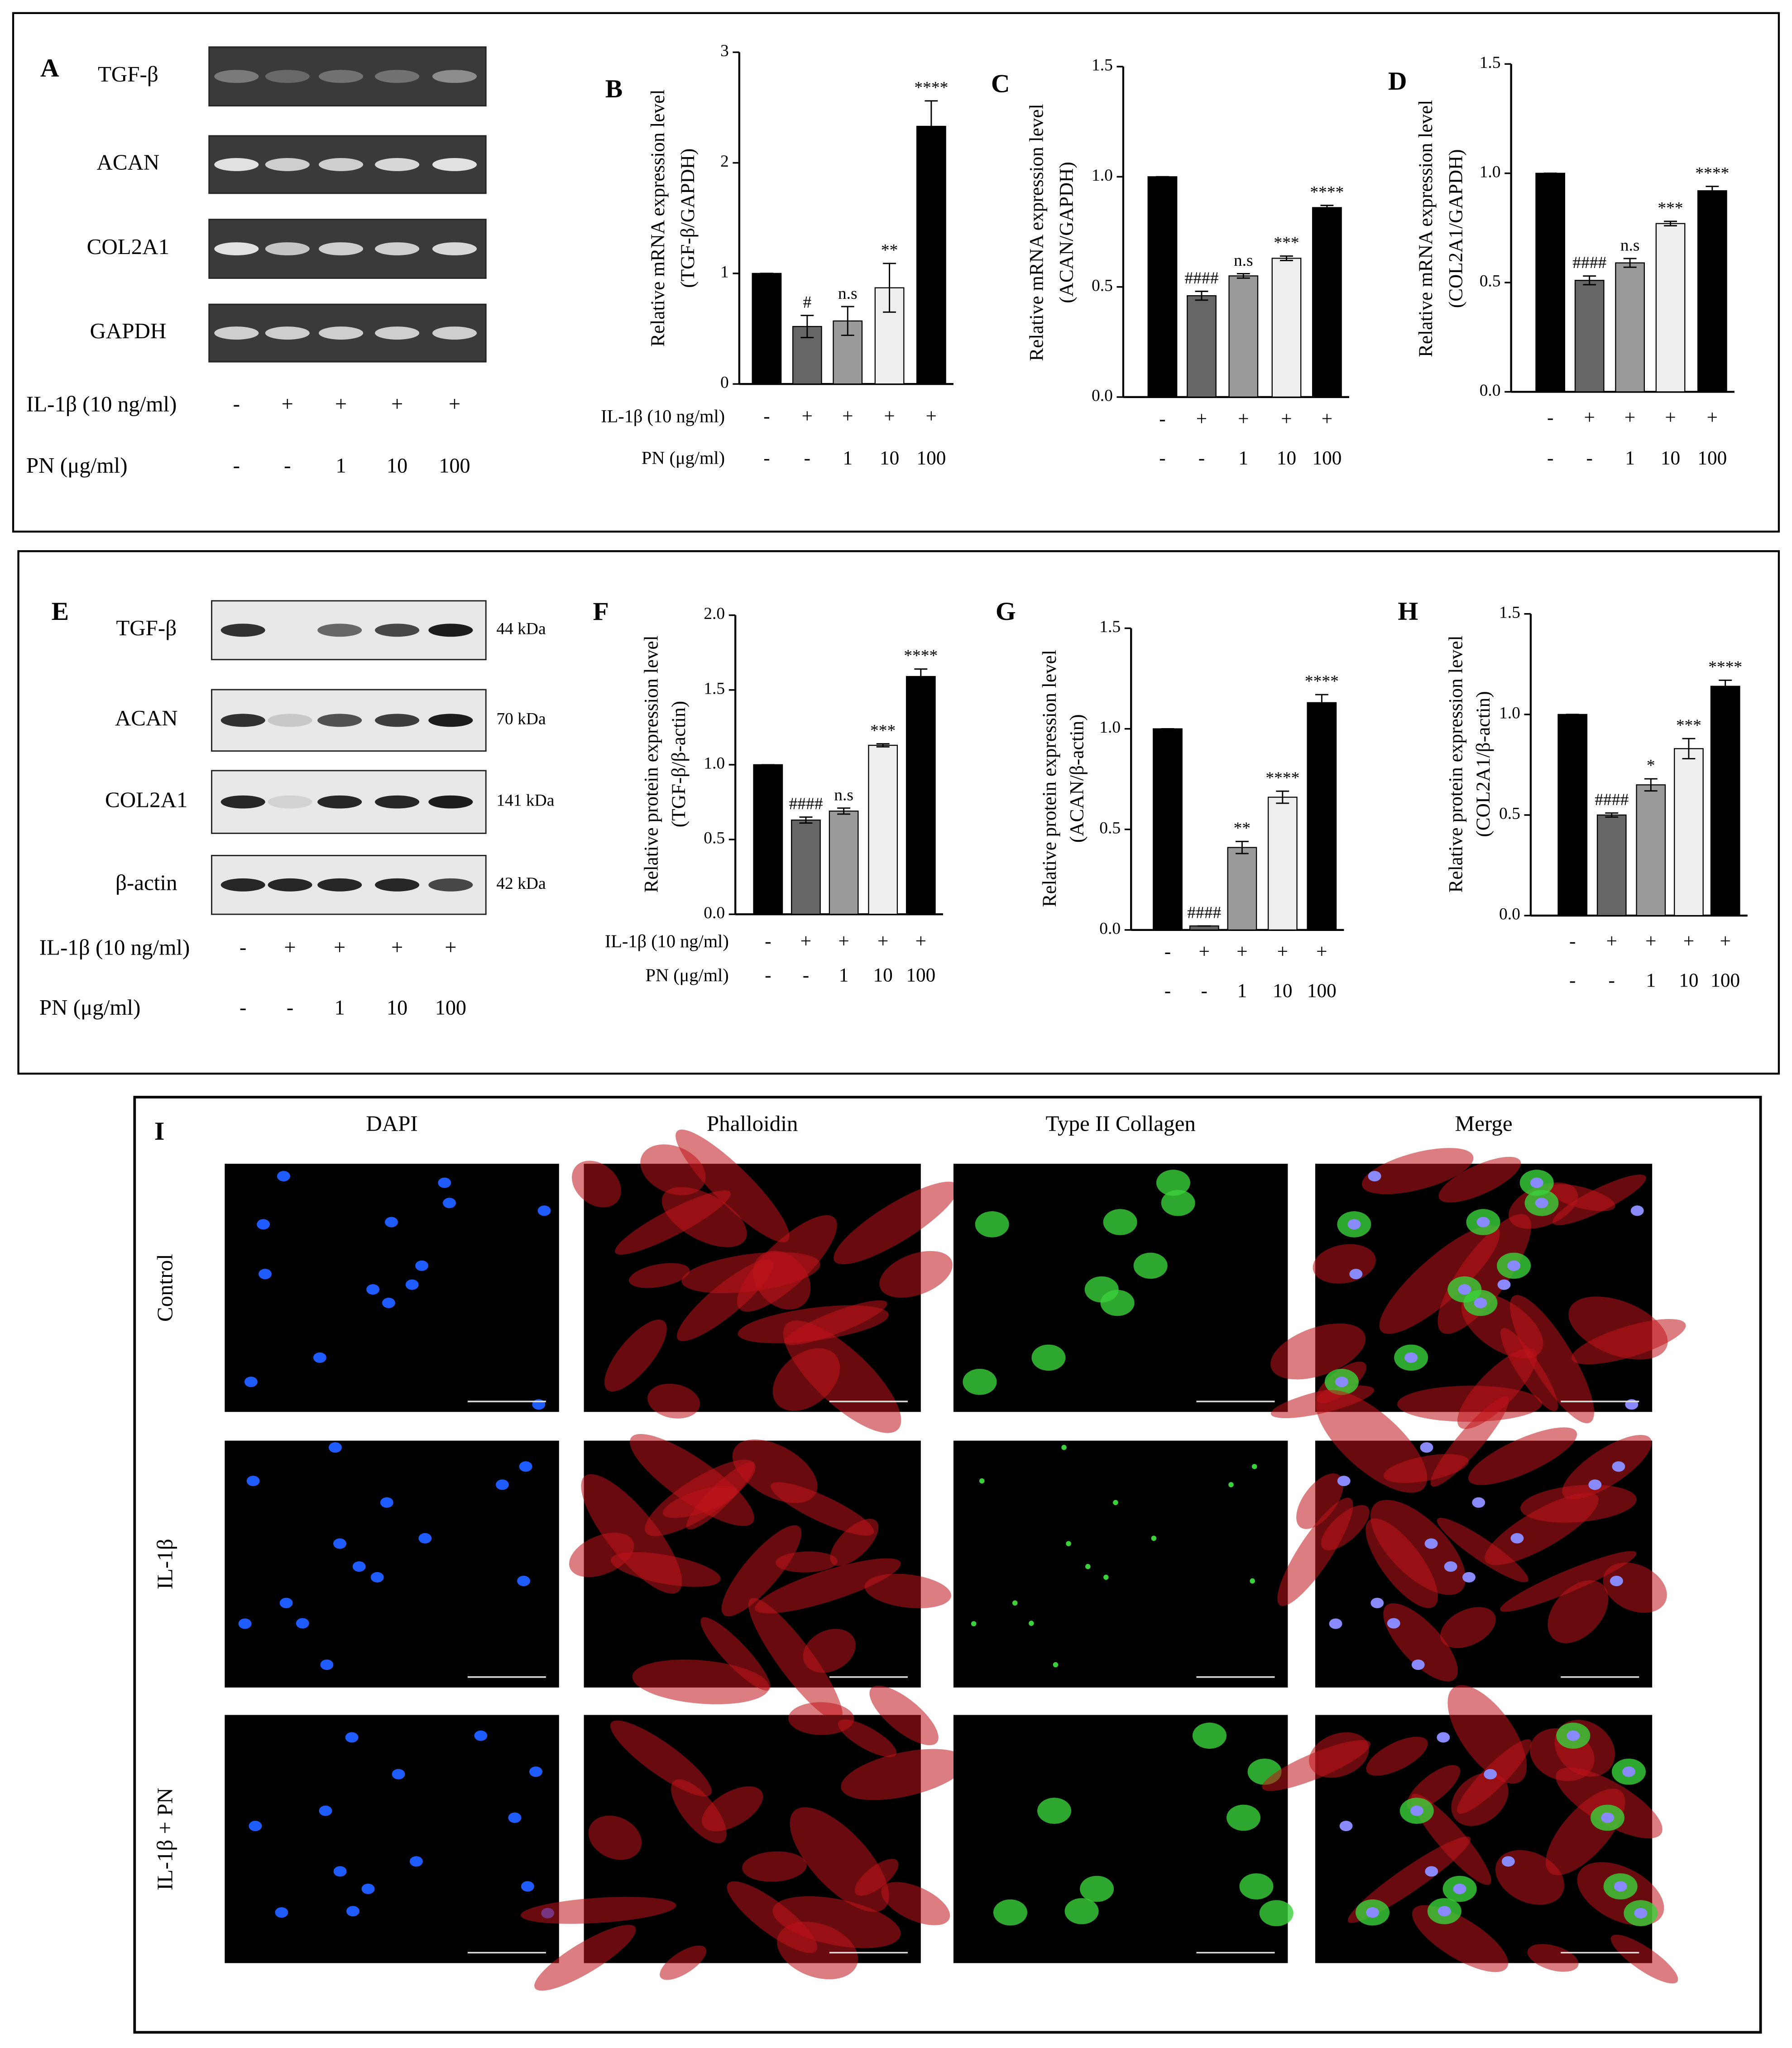 The image size is (1792, 2048). Describe the element at coordinates (77, 465) in the screenshot. I see `treatment-label: PN (μg/ml)` at that location.